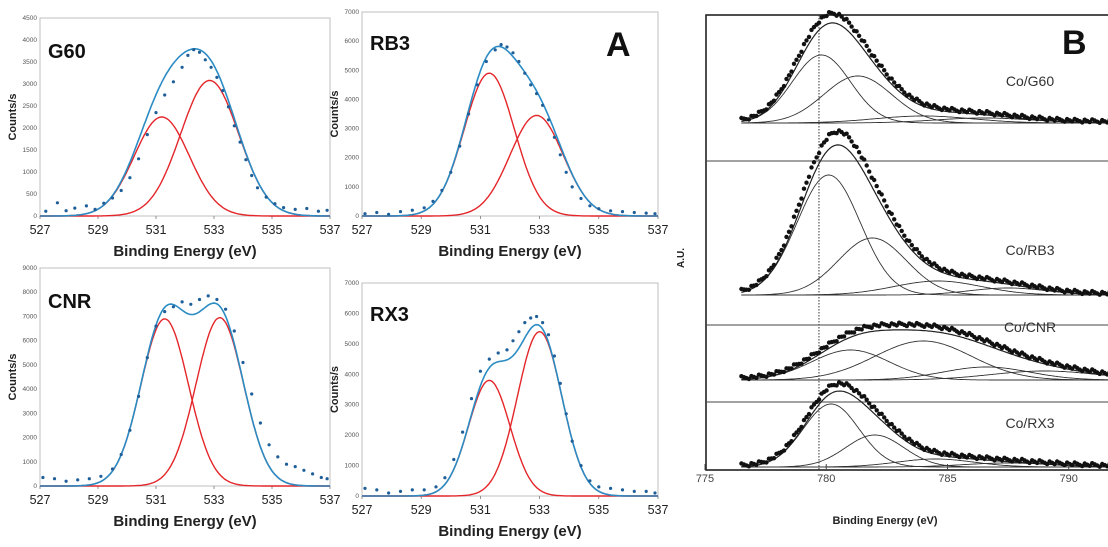 The height and width of the screenshot is (547, 1108). Describe the element at coordinates (1029, 423) in the screenshot. I see `series-label: Co/RX3` at that location.